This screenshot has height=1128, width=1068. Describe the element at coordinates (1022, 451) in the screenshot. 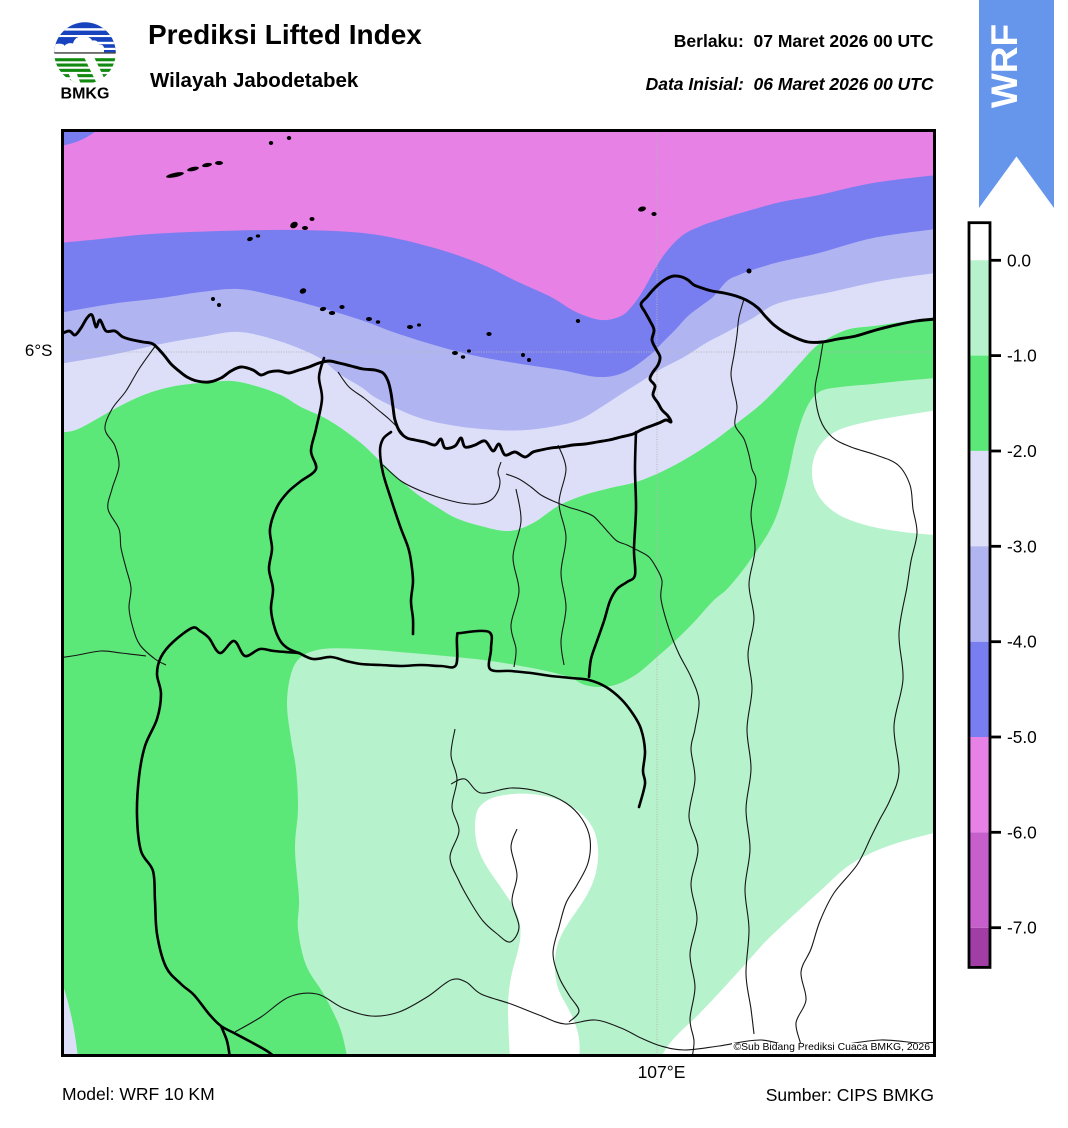

I see `svg-text: -2.0` at that location.